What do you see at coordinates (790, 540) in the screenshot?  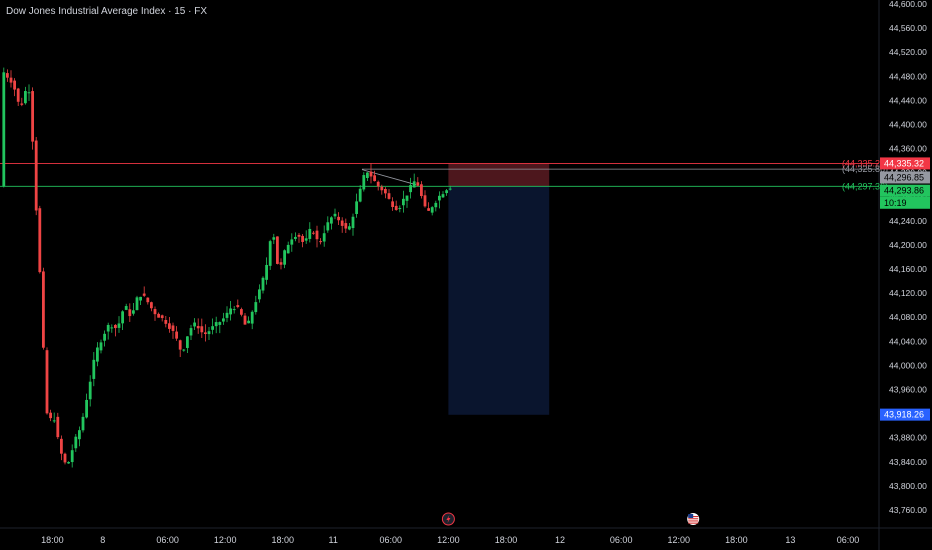 I see `x-tick-label: 13` at bounding box center [790, 540].